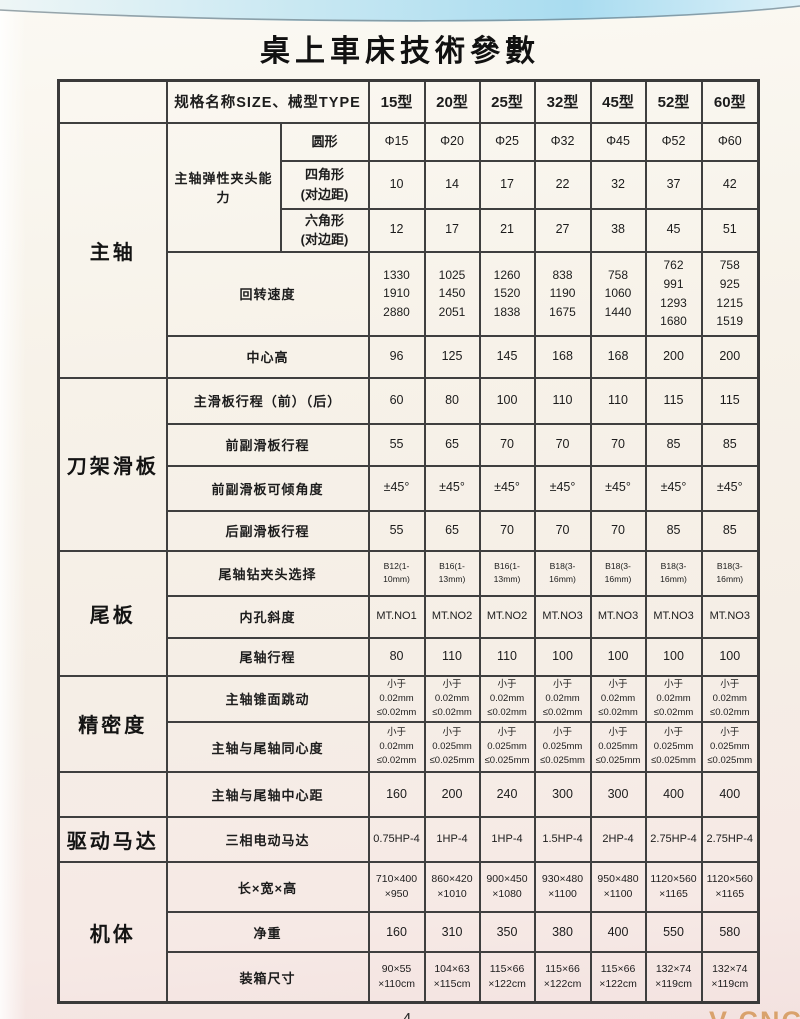 Image resolution: width=800 pixels, height=1019 pixels. What do you see at coordinates (562, 932) in the screenshot?
I see `value-cell: 380` at bounding box center [562, 932].